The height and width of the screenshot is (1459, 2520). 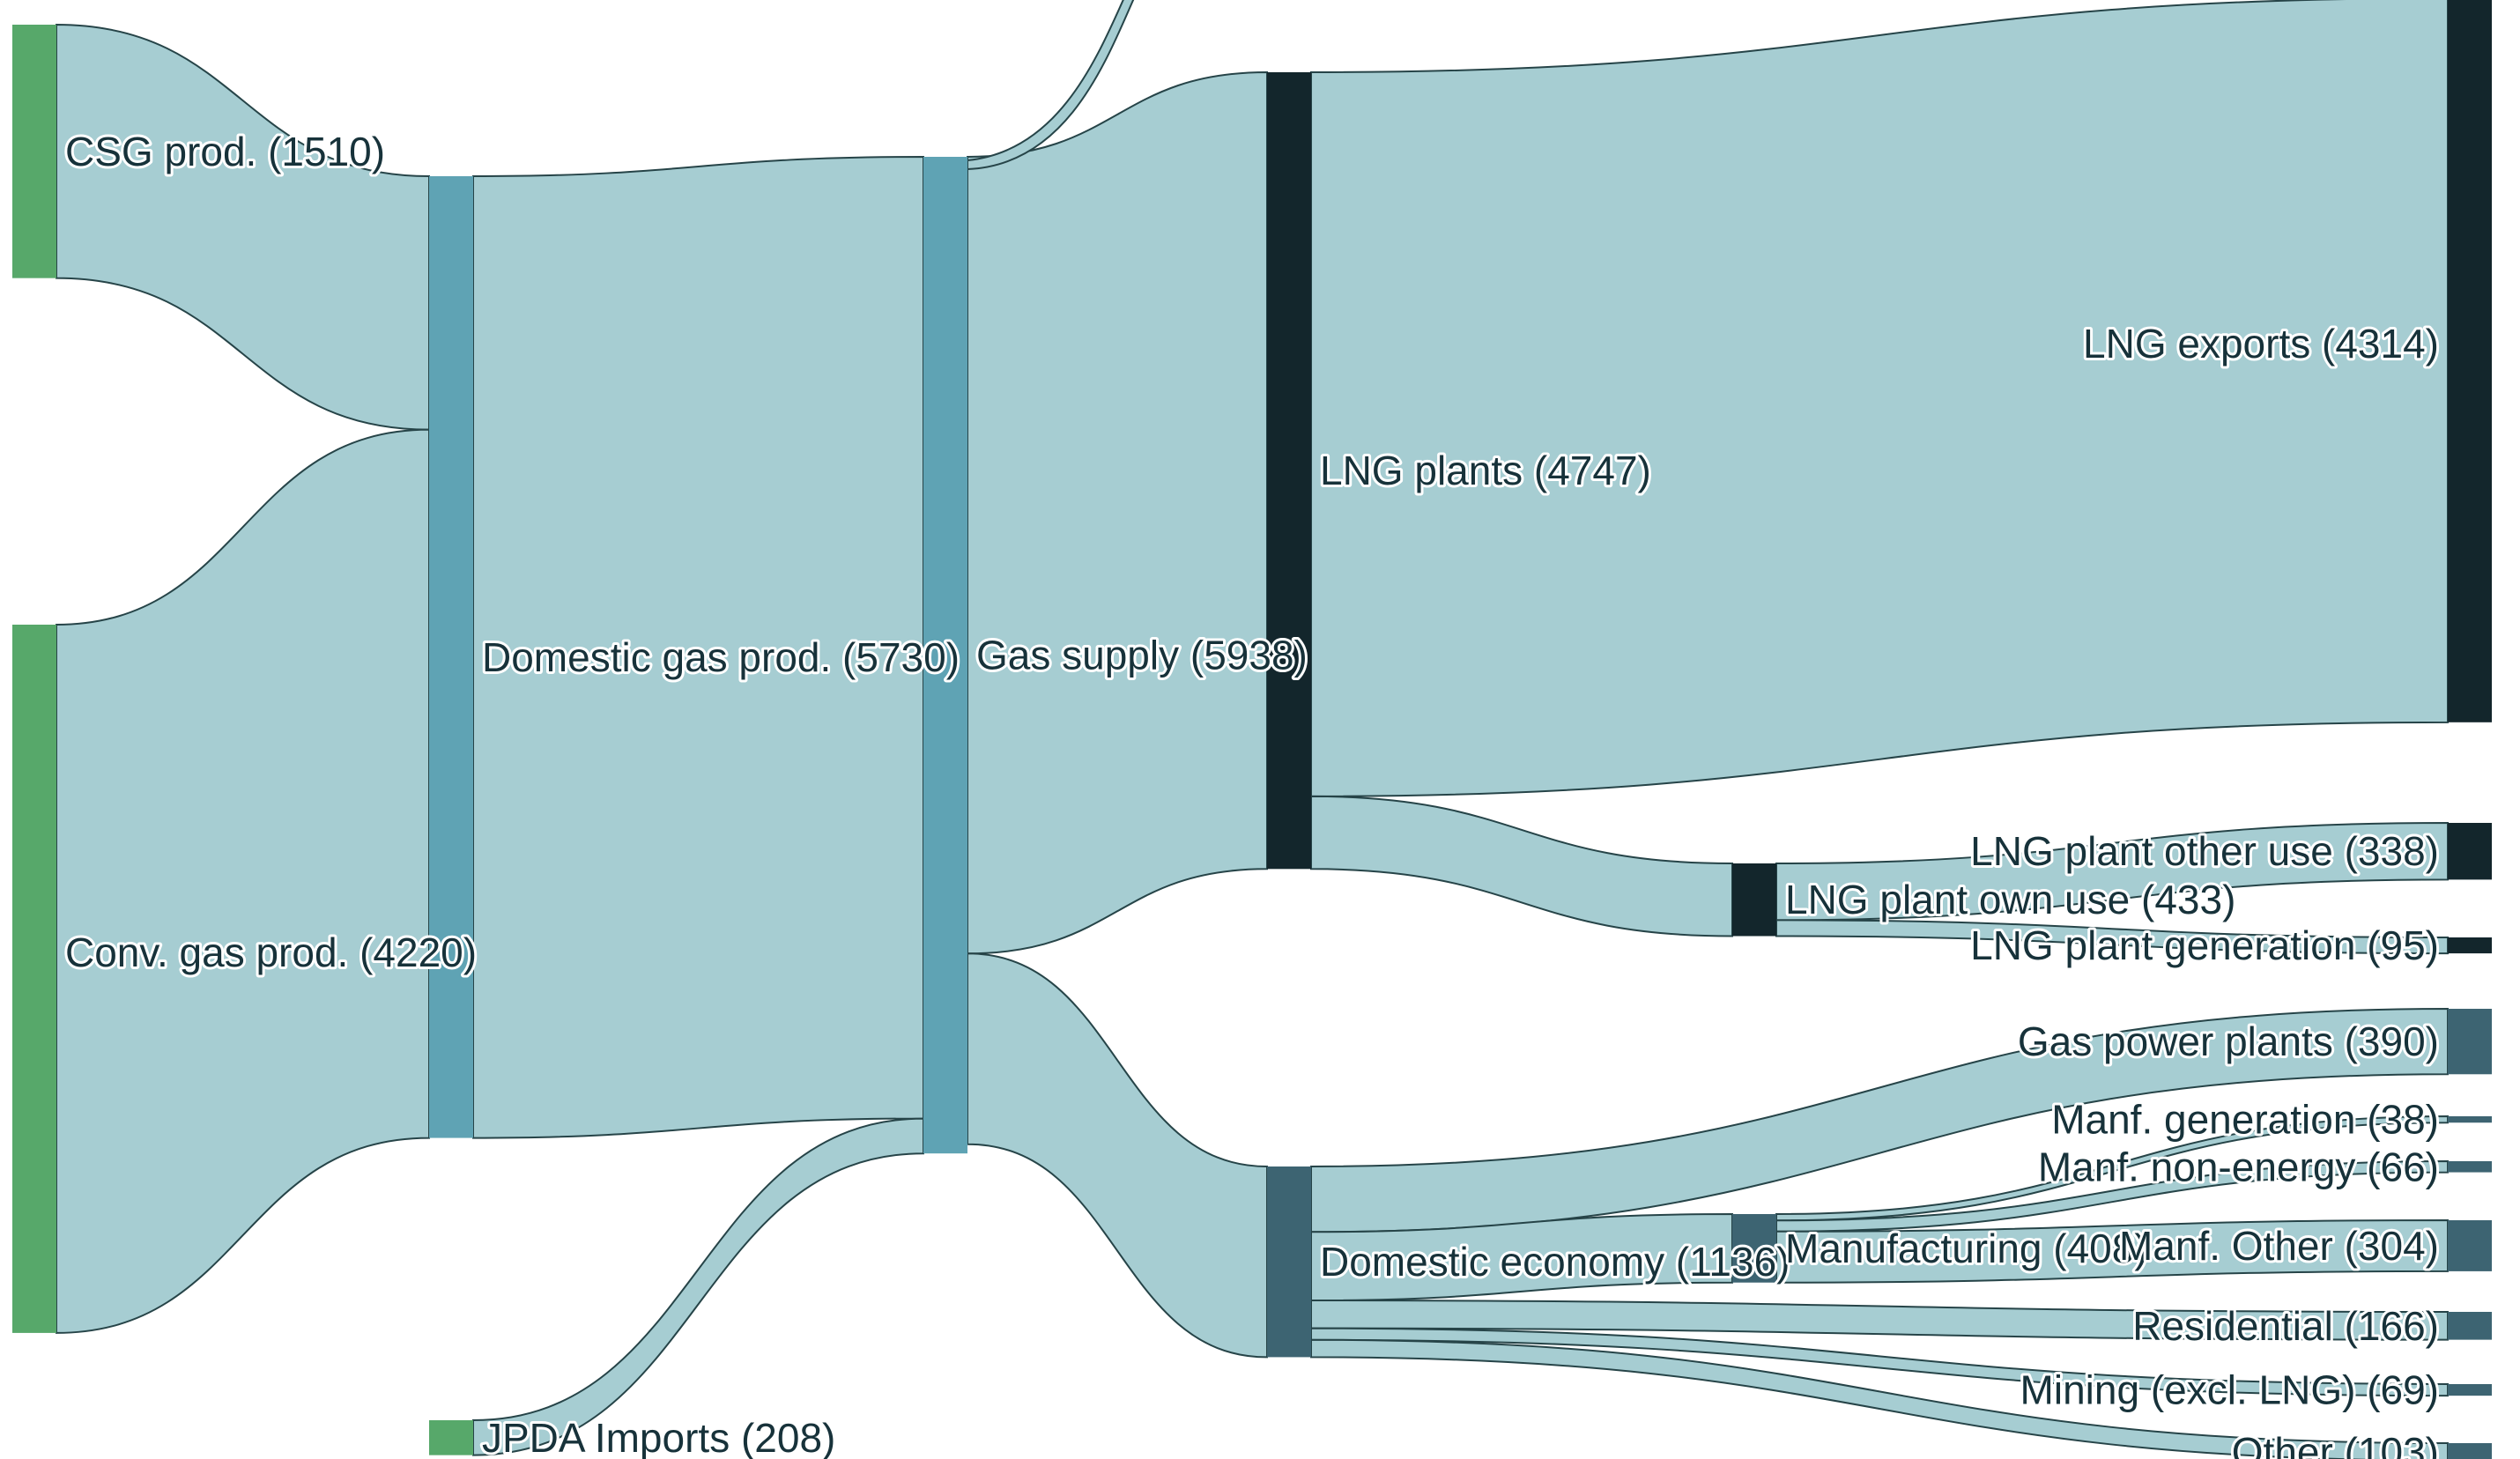 What do you see at coordinates (1289, 1262) in the screenshot?
I see `node-dom_econ` at bounding box center [1289, 1262].